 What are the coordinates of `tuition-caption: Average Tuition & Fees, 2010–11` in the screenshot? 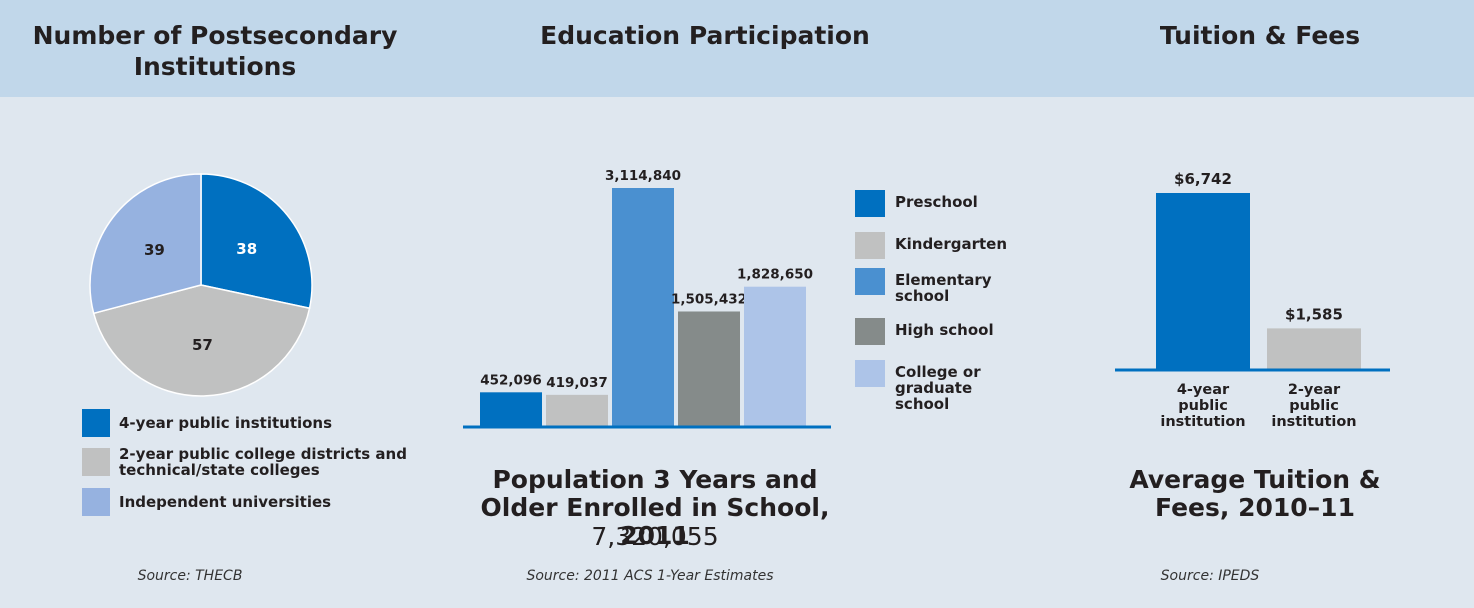 It's located at (1255, 493).